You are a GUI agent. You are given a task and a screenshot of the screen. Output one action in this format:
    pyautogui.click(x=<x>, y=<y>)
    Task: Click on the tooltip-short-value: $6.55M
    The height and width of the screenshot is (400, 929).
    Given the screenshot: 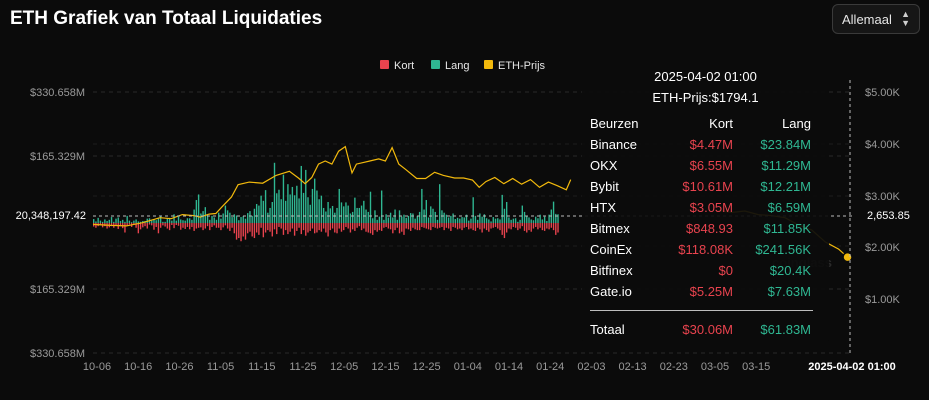 What is the action you would take?
    pyautogui.click(x=711, y=165)
    